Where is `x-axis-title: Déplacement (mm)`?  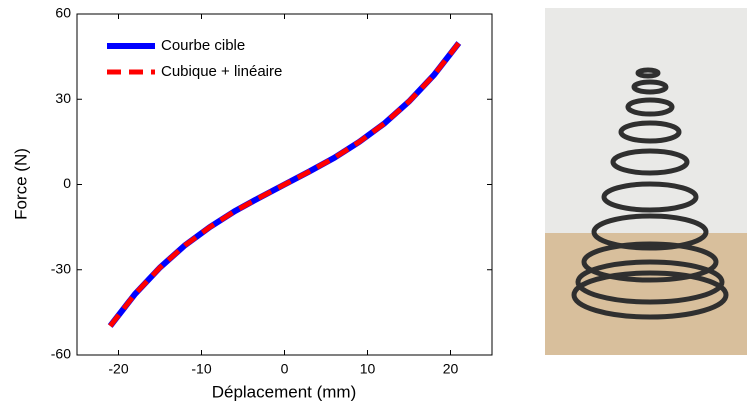 x-axis-title: Déplacement (mm) is located at coordinates (284, 391).